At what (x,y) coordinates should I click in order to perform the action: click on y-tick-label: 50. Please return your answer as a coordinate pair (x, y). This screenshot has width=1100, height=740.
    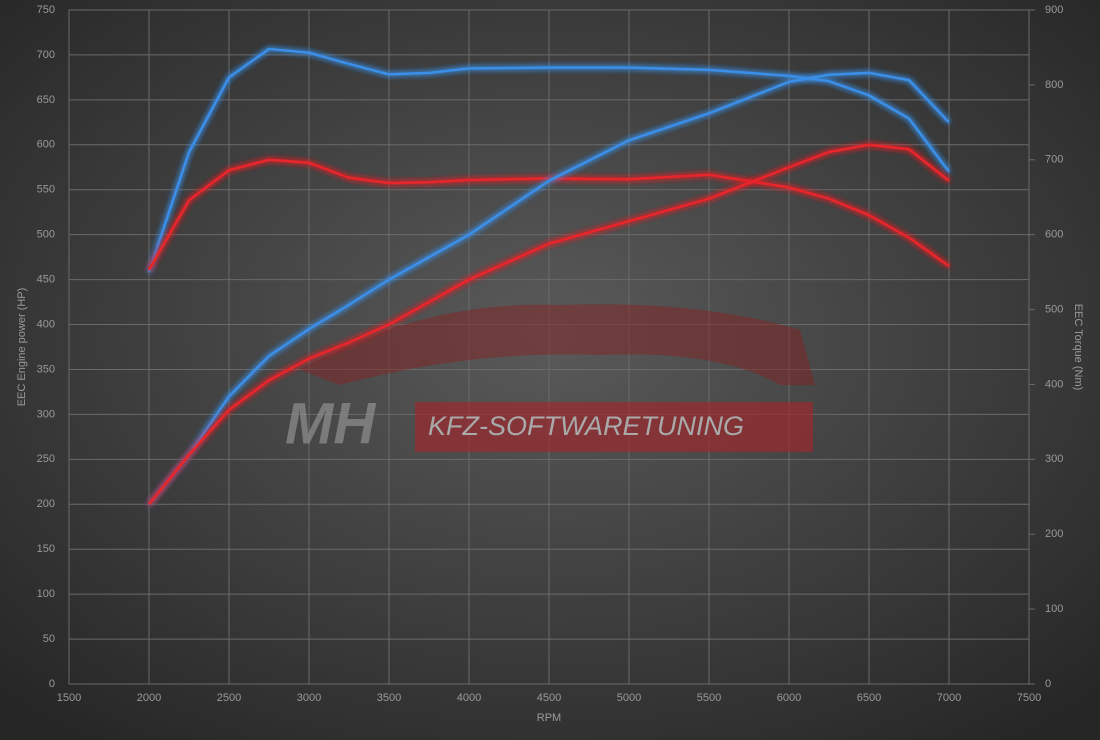
    Looking at the image, I should click on (49, 639).